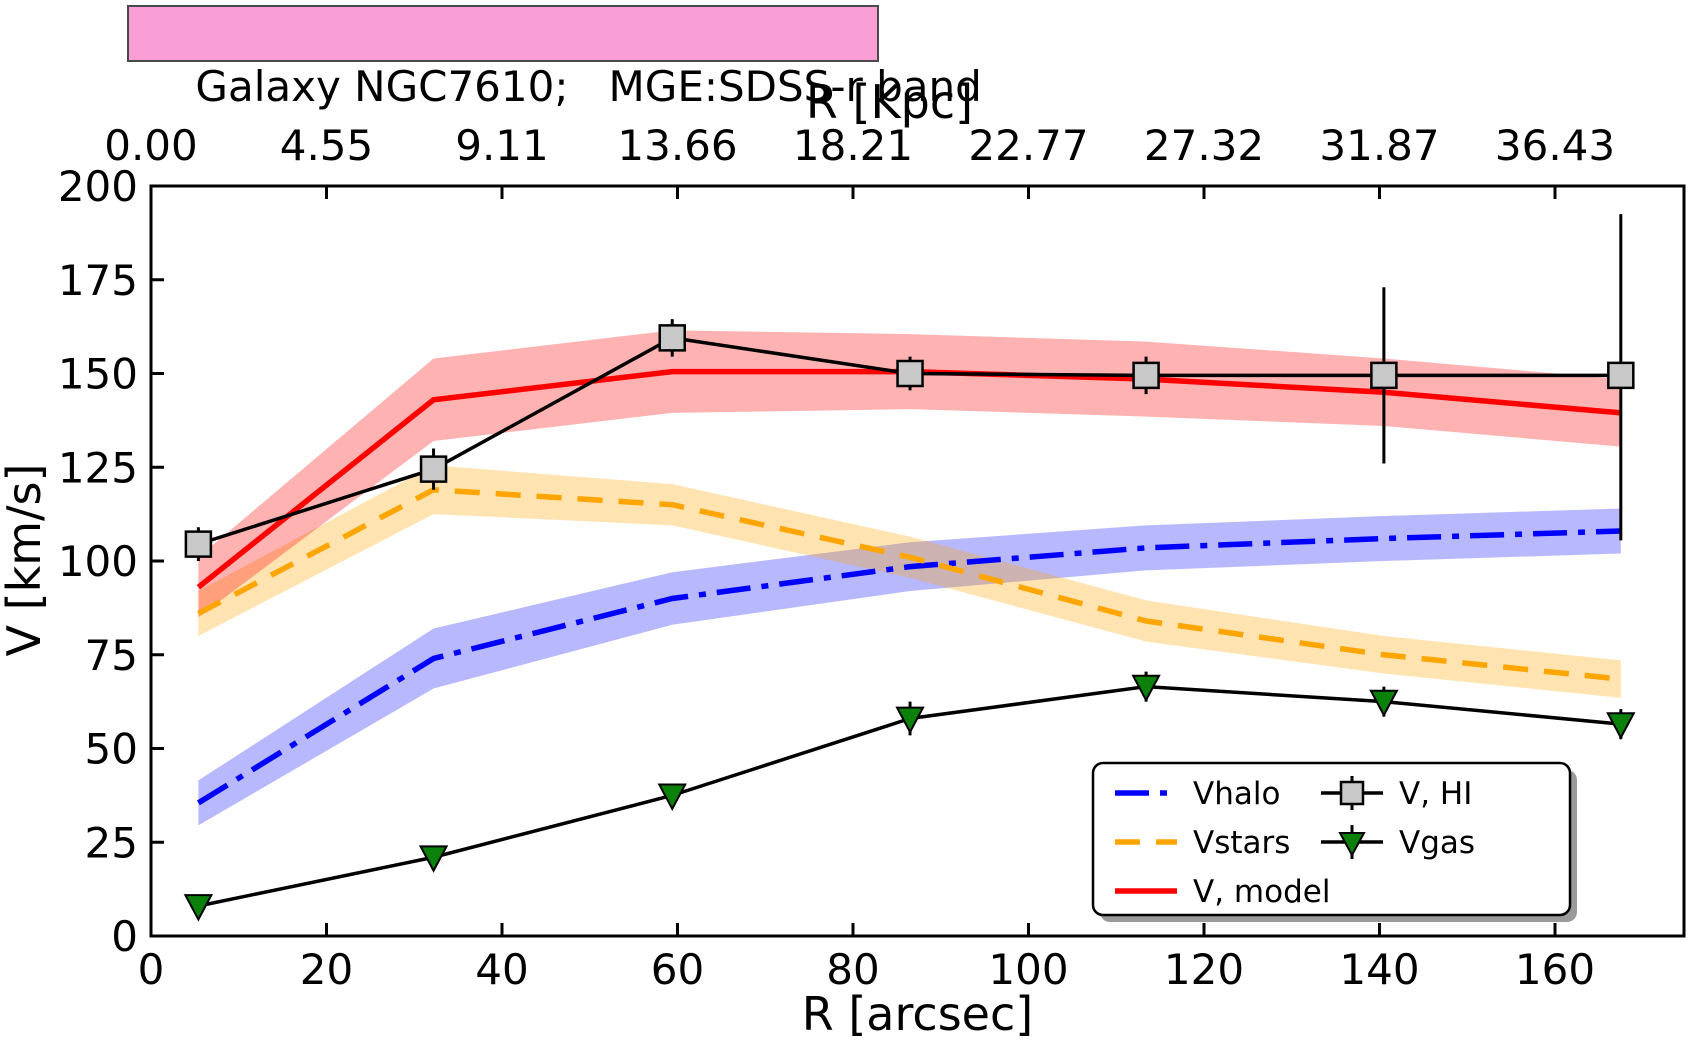 This screenshot has height=1048, width=1705. I want to click on top-axis-label: R [Kpc], so click(889, 102).